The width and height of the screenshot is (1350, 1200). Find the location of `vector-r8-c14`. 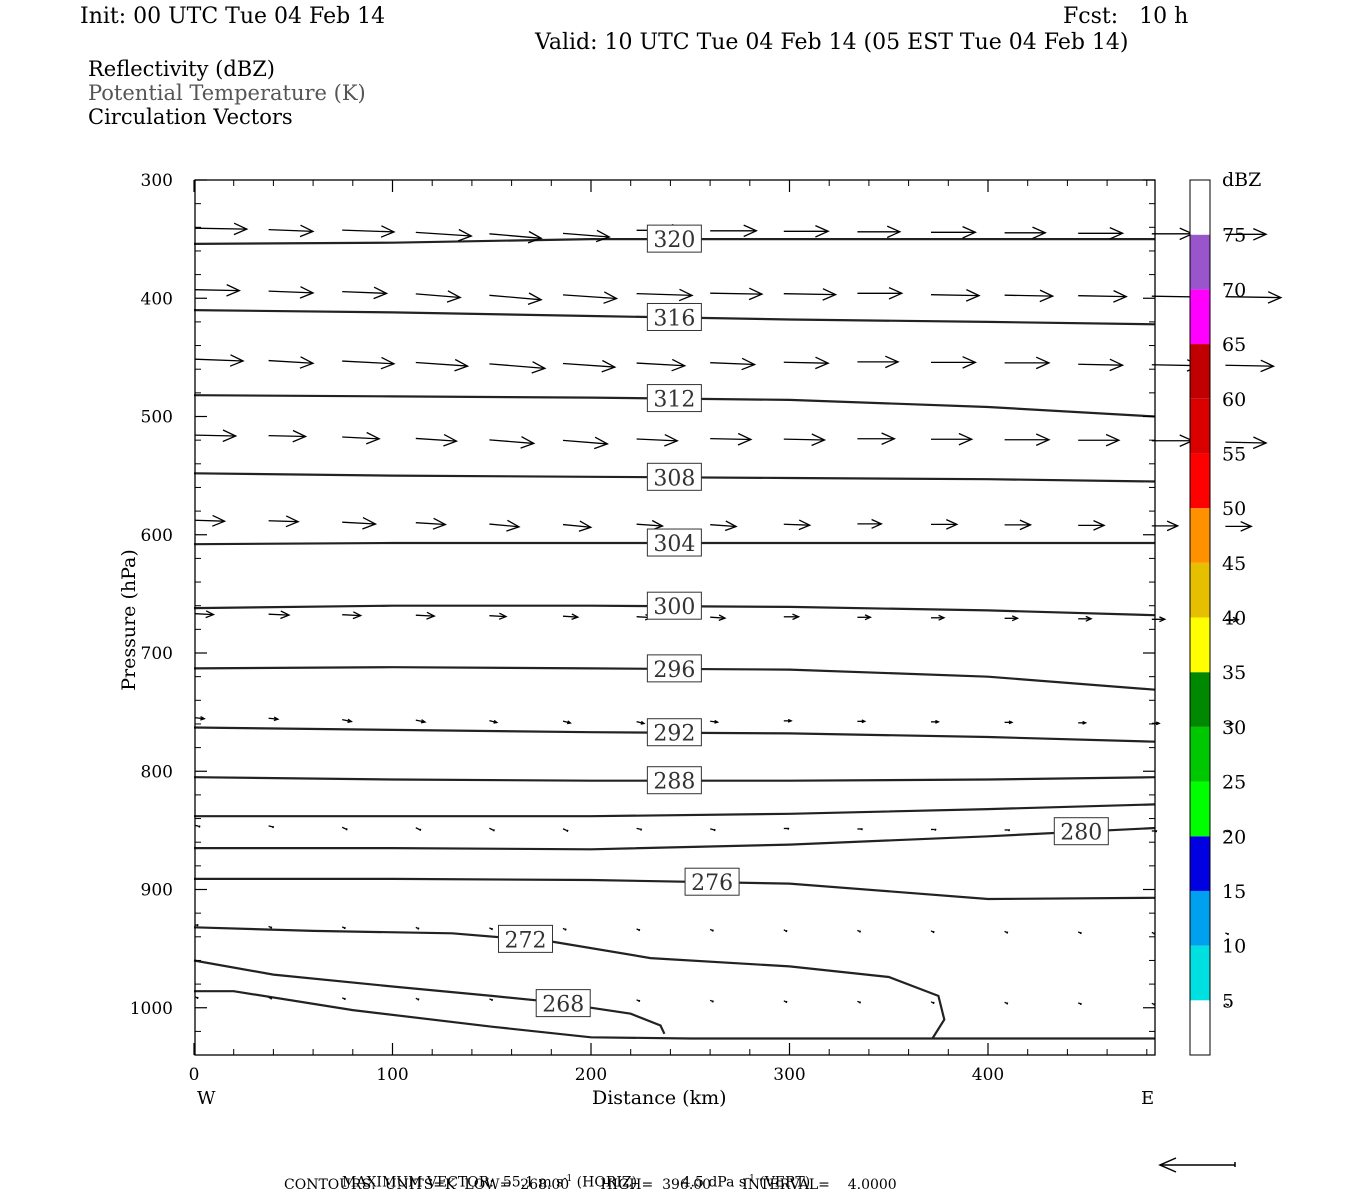

vector-r8-c14 is located at coordinates (1227, 934).